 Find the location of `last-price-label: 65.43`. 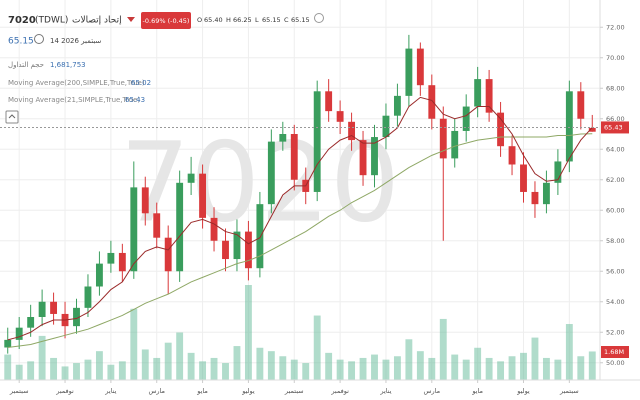

last-price-label: 65.43 is located at coordinates (613, 127).